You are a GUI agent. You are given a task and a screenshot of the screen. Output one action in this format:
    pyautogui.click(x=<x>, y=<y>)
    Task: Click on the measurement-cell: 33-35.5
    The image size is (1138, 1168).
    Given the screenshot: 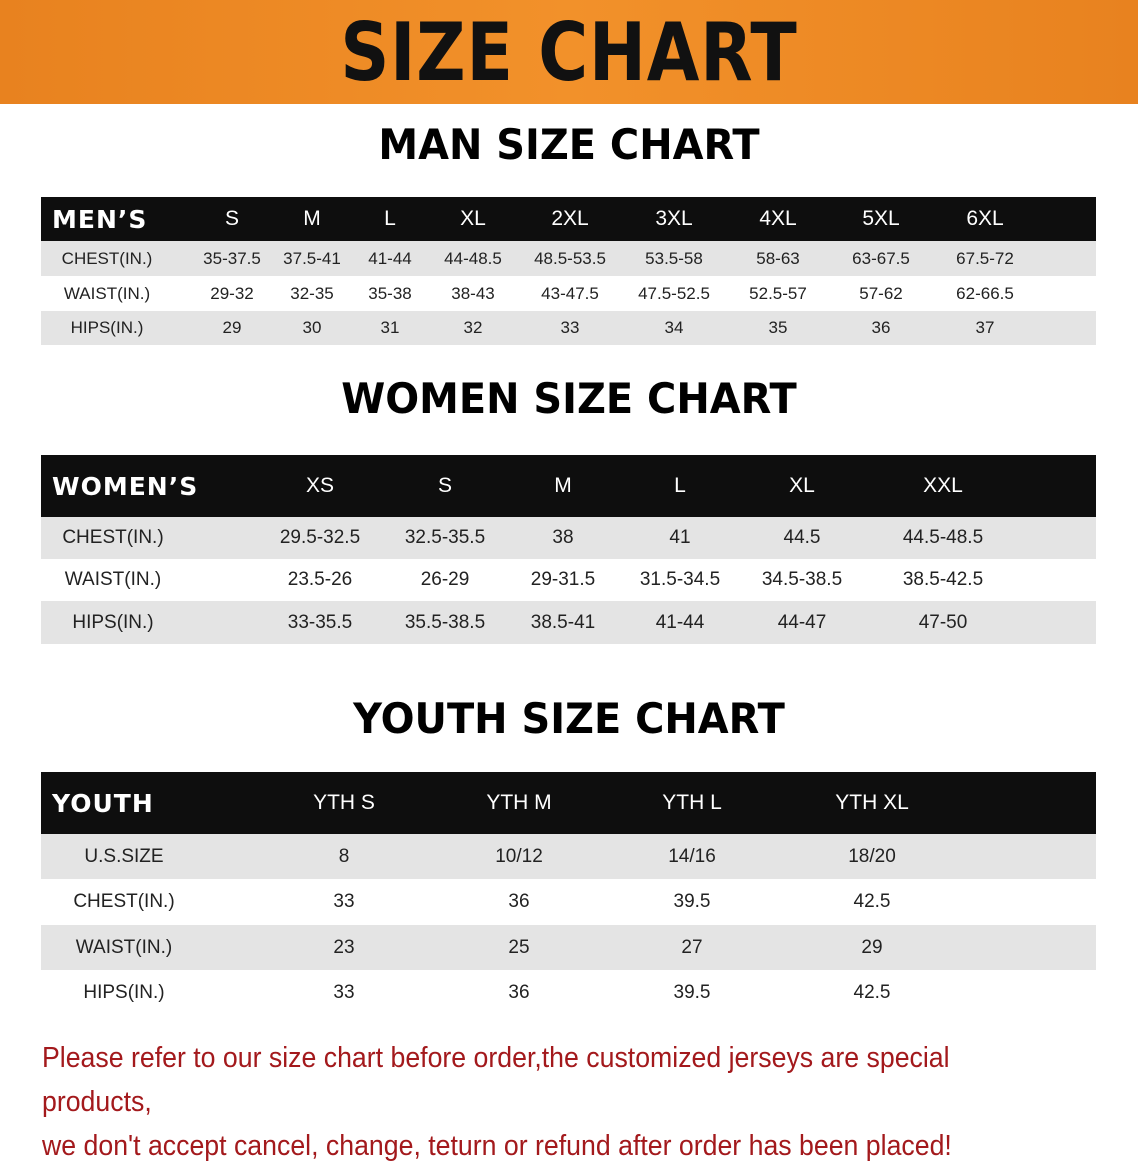 What is the action you would take?
    pyautogui.click(x=320, y=622)
    